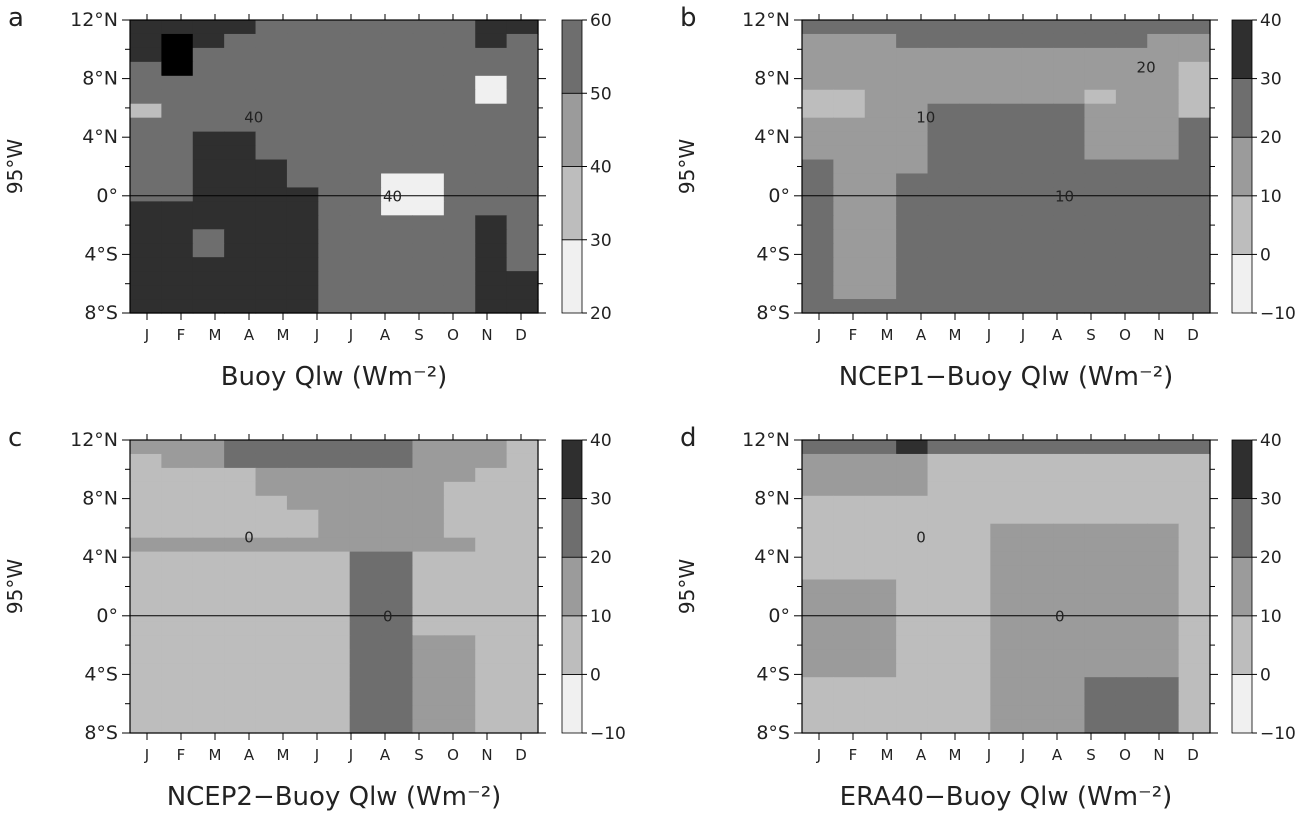 The height and width of the screenshot is (818, 1302). Describe the element at coordinates (107, 196) in the screenshot. I see `y-tick-label: 0°` at that location.